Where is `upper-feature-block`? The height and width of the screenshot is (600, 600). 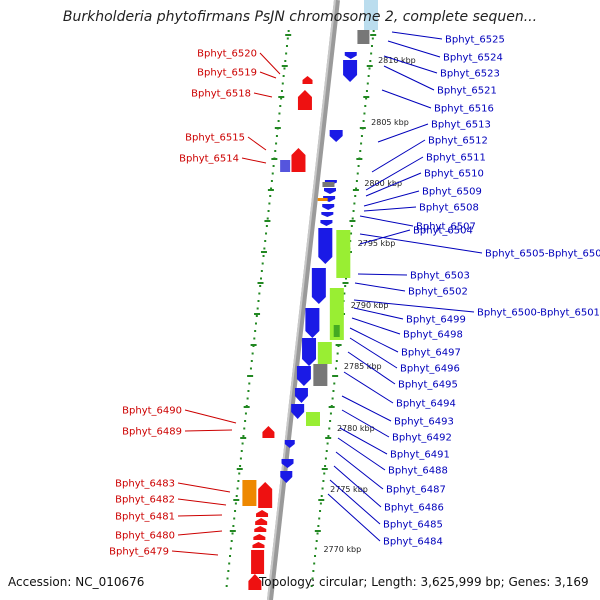 upper-feature-block is located at coordinates (371, 15).